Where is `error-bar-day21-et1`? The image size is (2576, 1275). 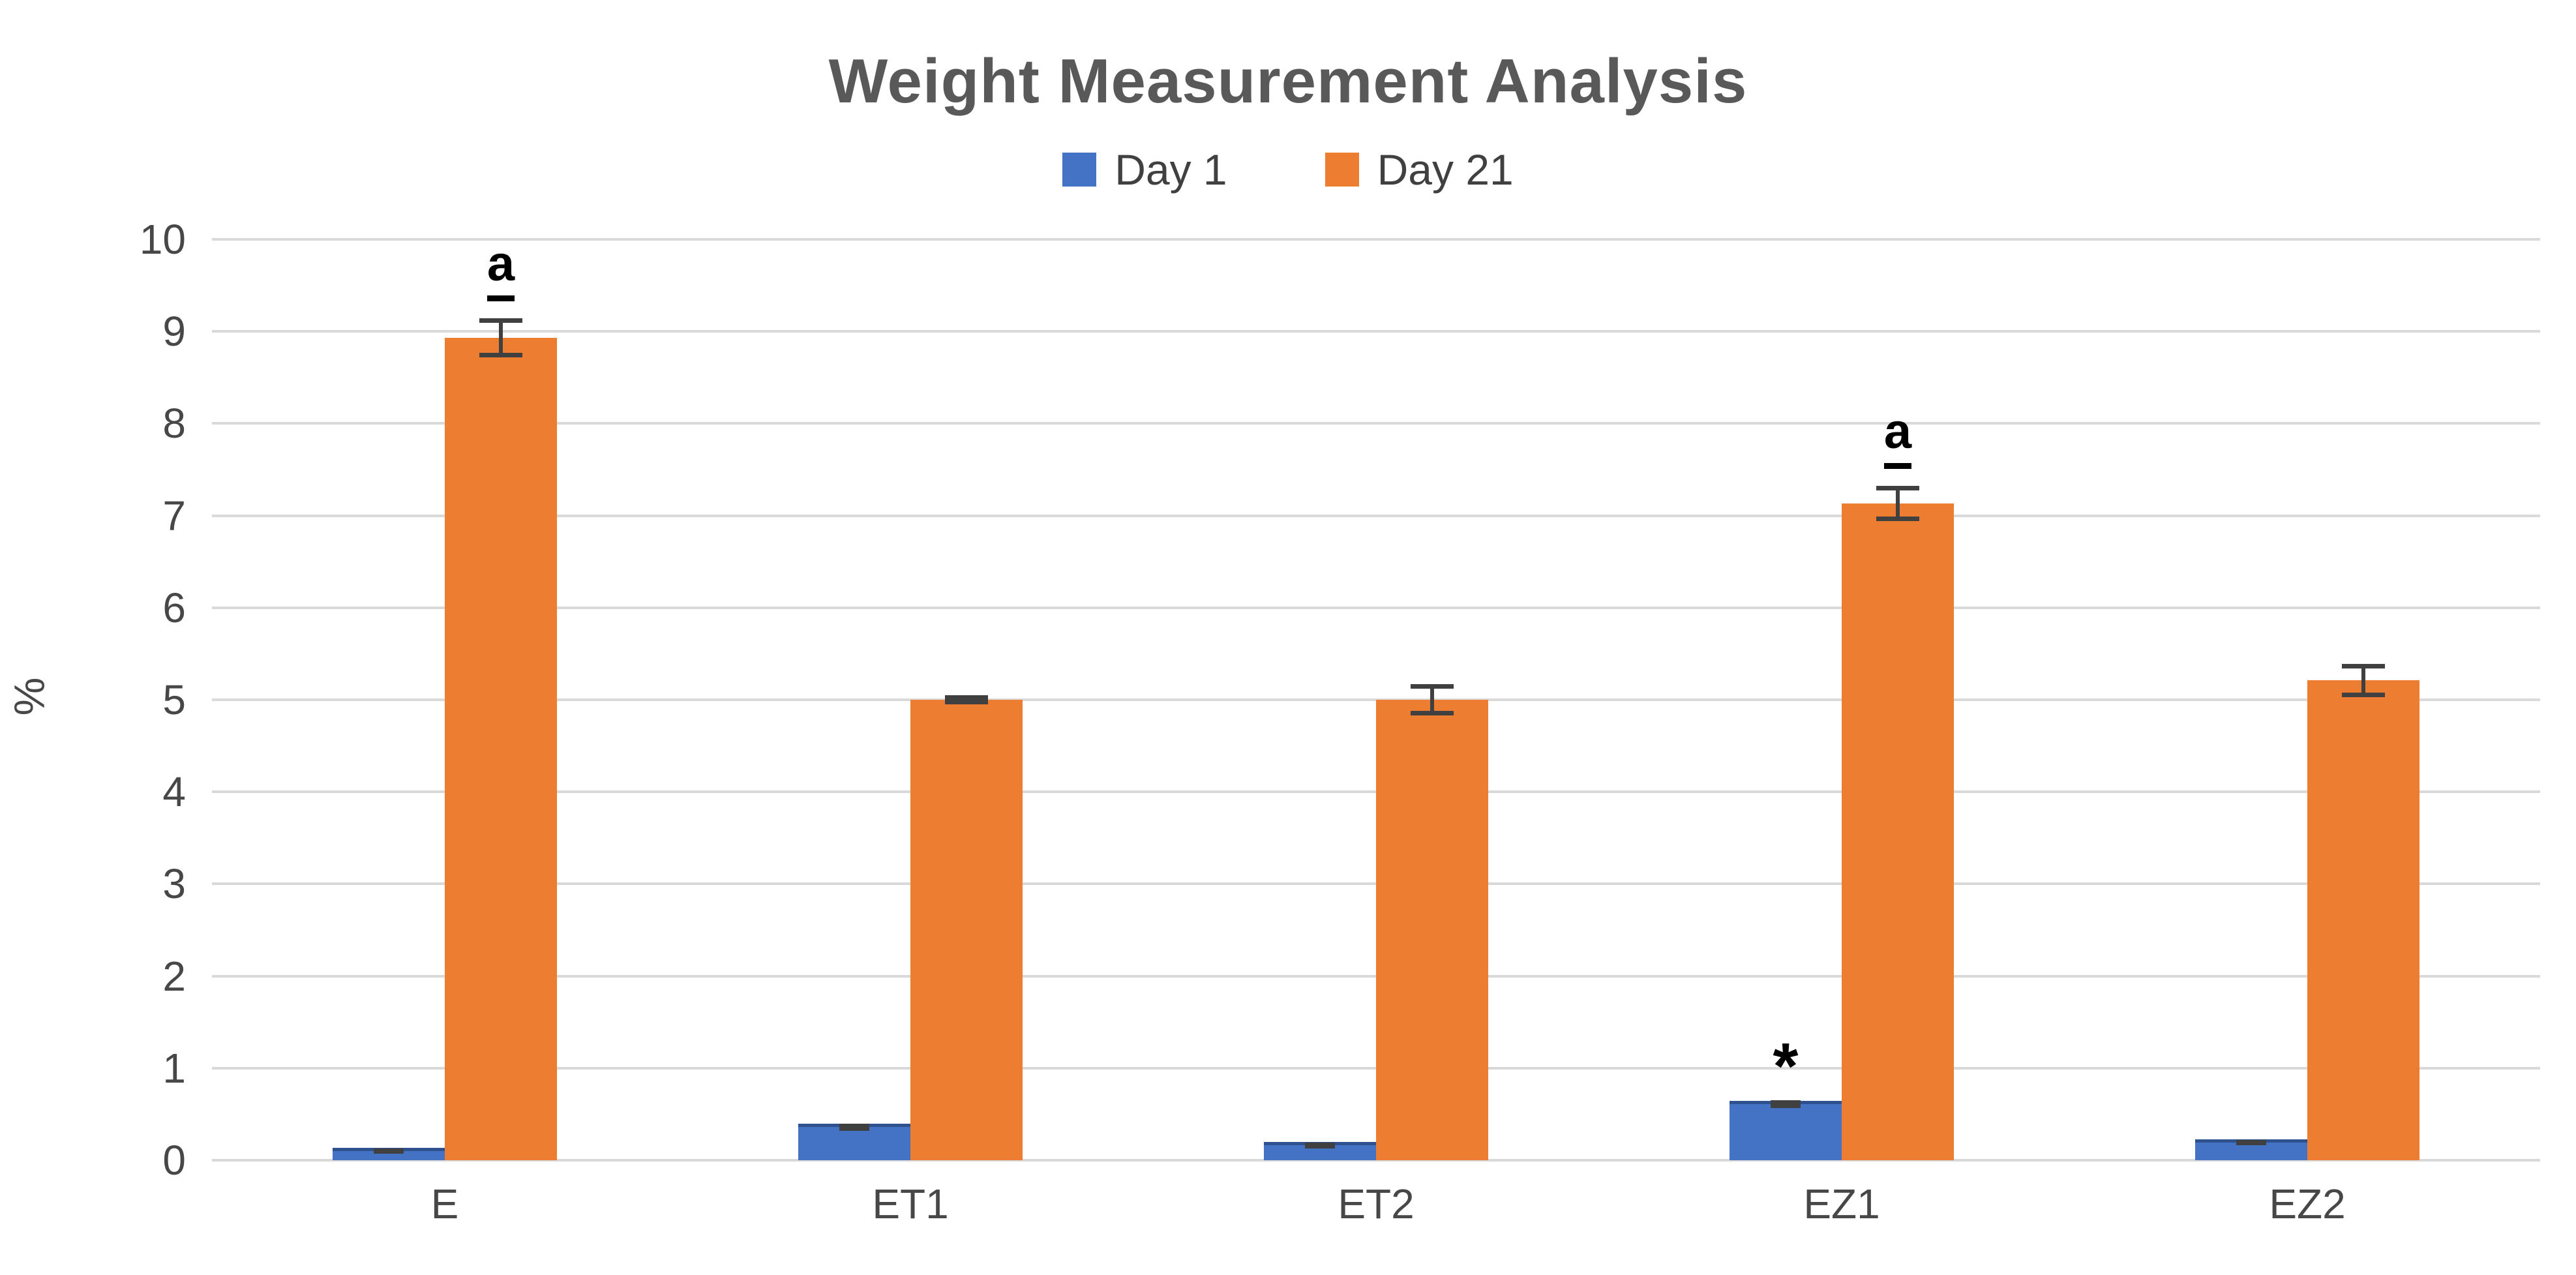 error-bar-day21-et1 is located at coordinates (966, 700).